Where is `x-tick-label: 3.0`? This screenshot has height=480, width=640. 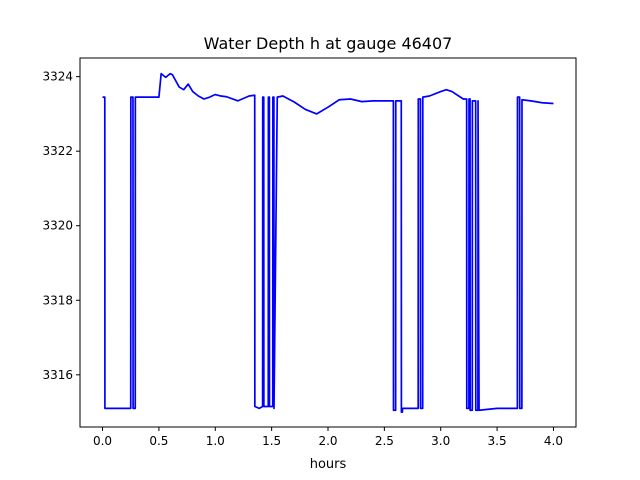
x-tick-label: 3.0 is located at coordinates (440, 441).